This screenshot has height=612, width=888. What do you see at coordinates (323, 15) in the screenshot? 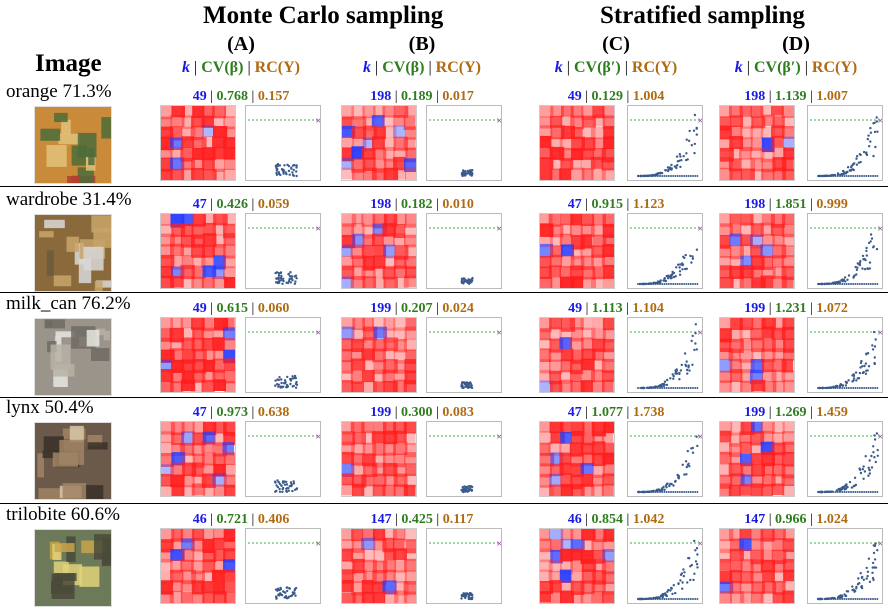
I see `group-title-monte-carlo: Monte Carlo sampling` at bounding box center [323, 15].